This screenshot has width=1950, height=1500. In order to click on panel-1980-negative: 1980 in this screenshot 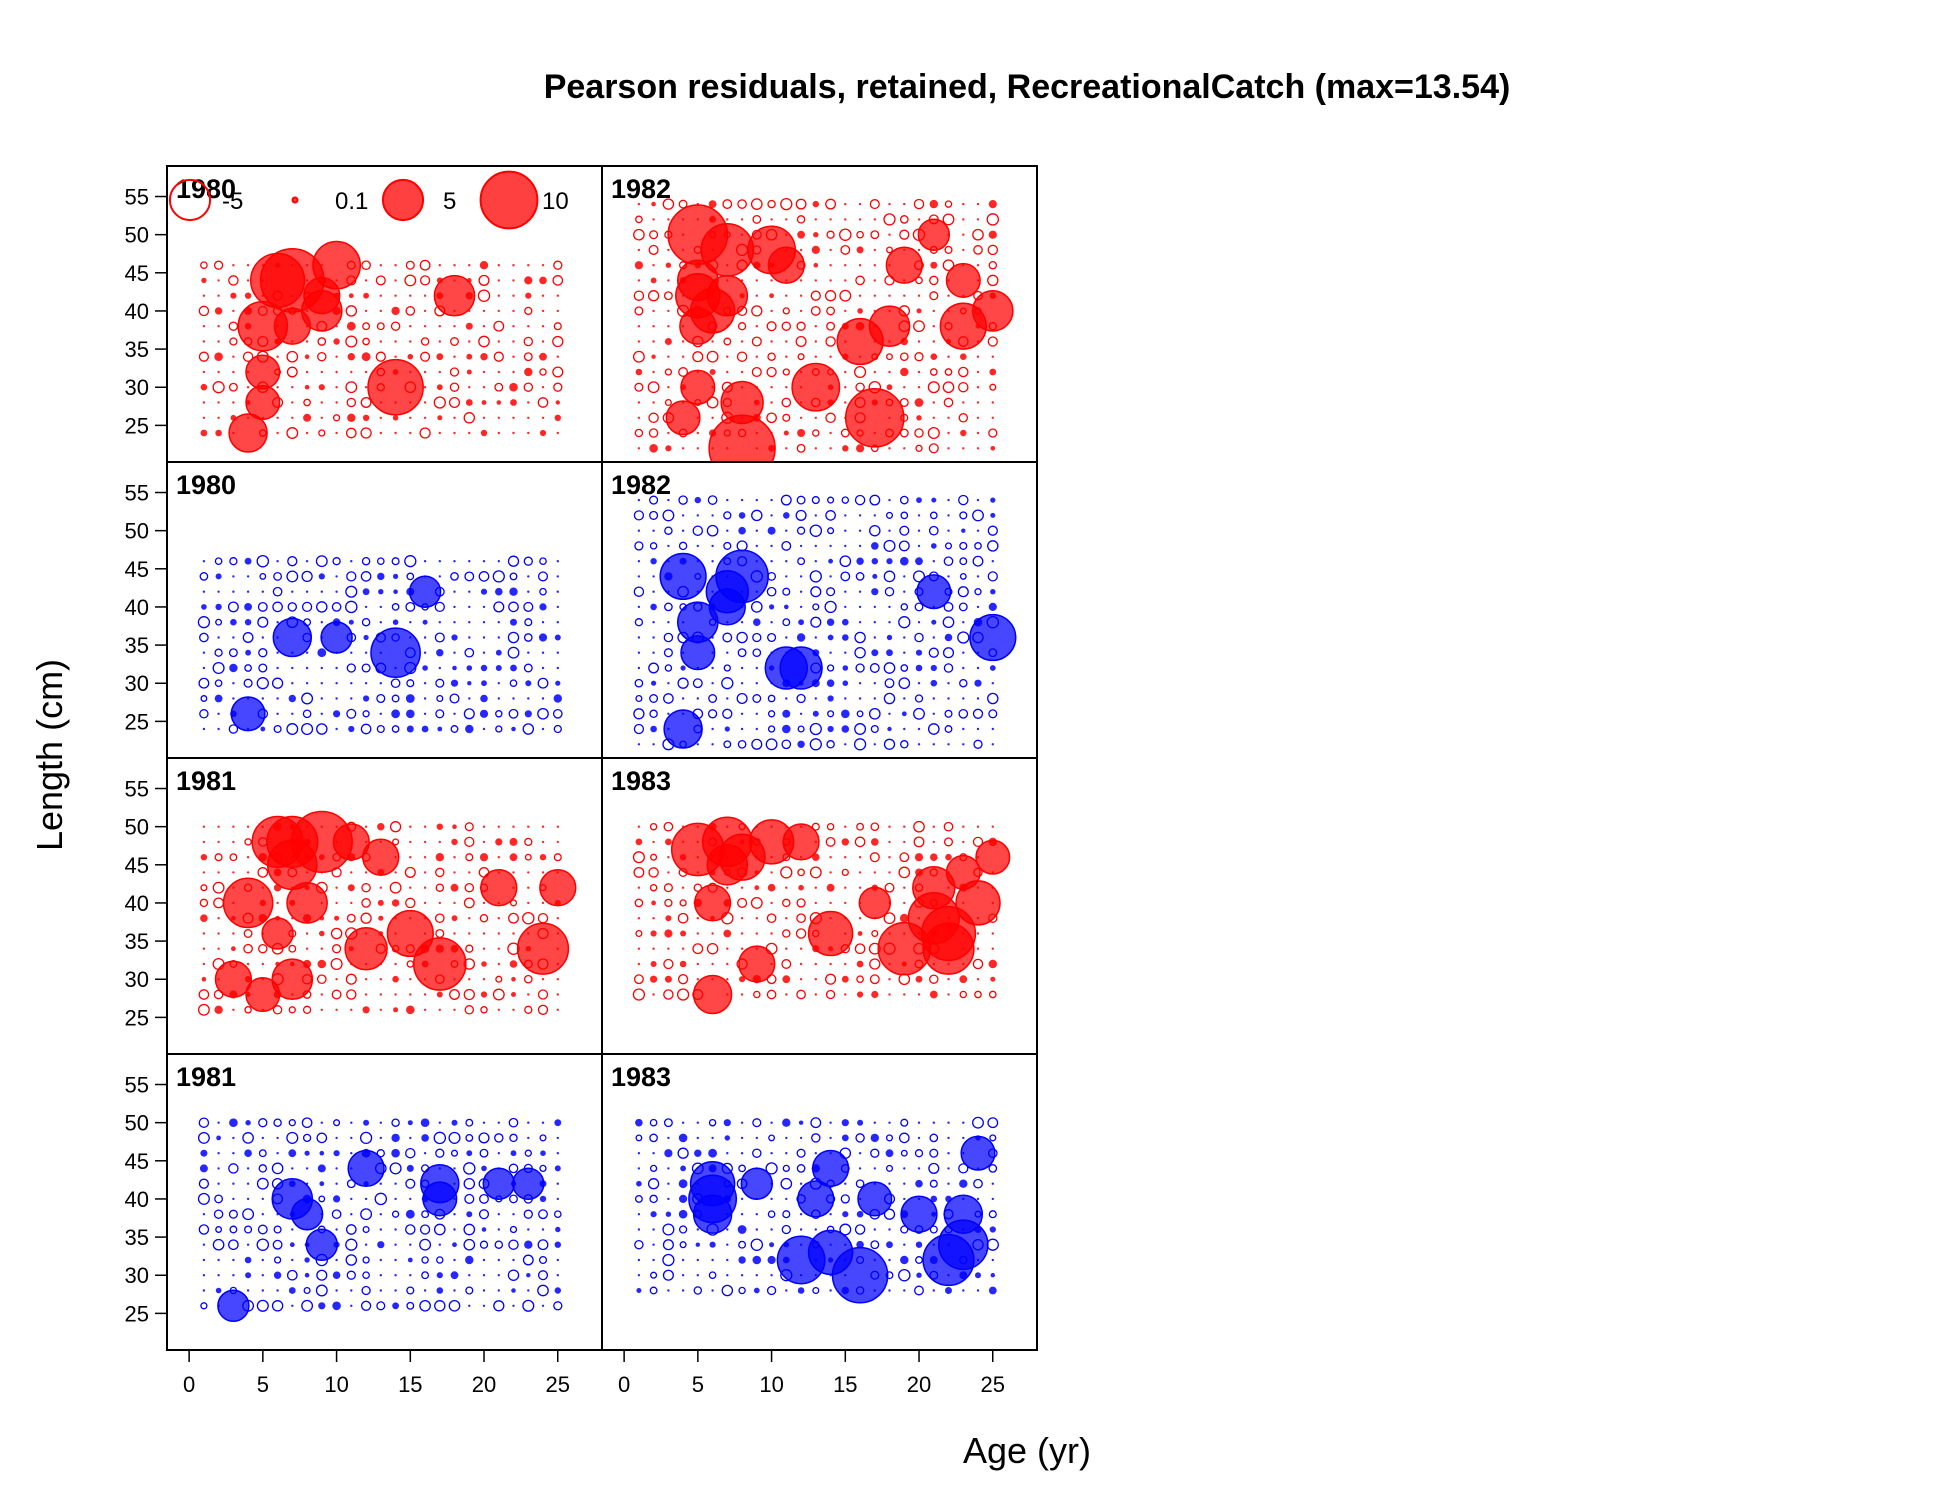, I will do `click(384, 610)`.